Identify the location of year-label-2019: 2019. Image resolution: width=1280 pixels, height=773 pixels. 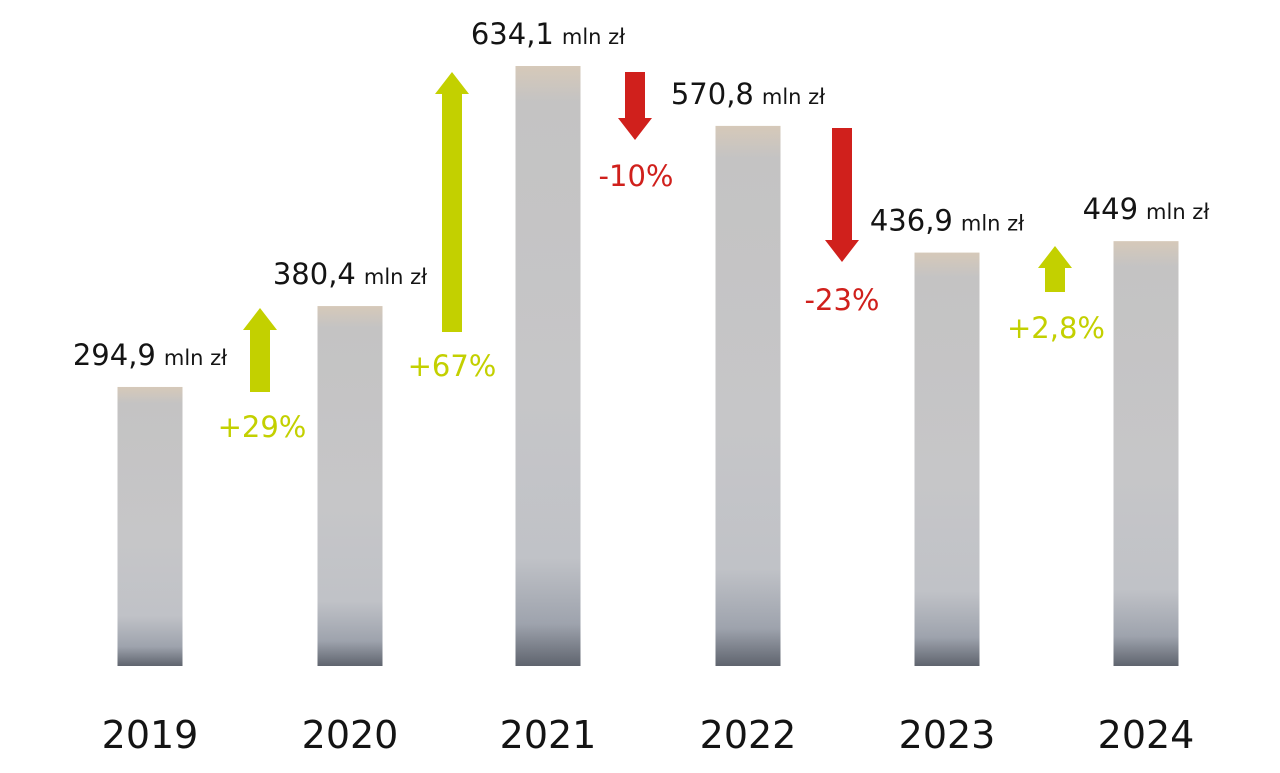
(150, 735).